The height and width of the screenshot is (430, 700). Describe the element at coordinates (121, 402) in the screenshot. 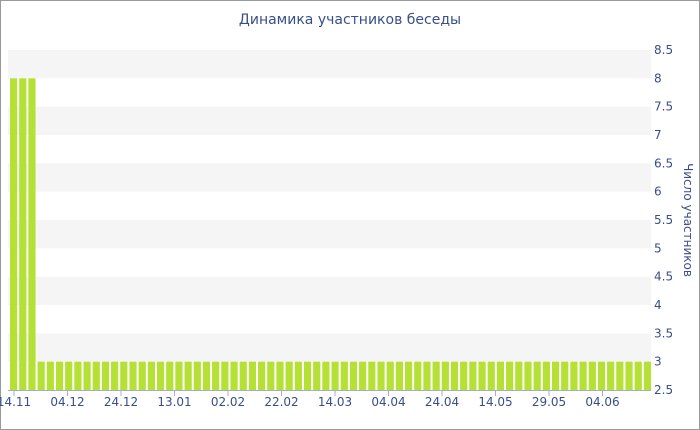

I see `x-tick-label: 24.12` at that location.